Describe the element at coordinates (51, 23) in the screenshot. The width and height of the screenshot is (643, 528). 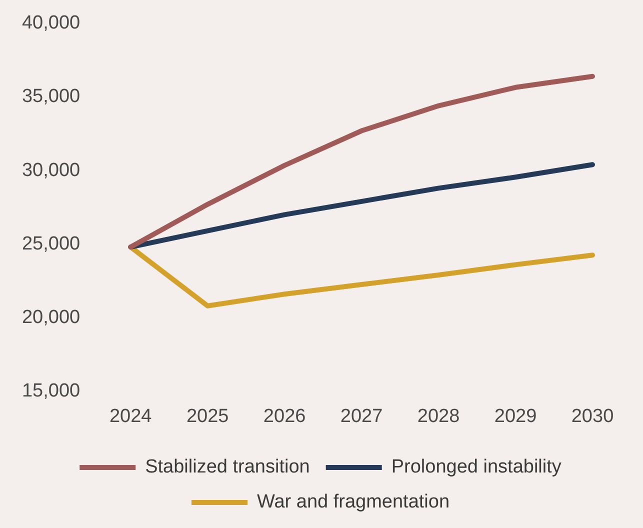
I see `y-tick-label: 40,000` at that location.